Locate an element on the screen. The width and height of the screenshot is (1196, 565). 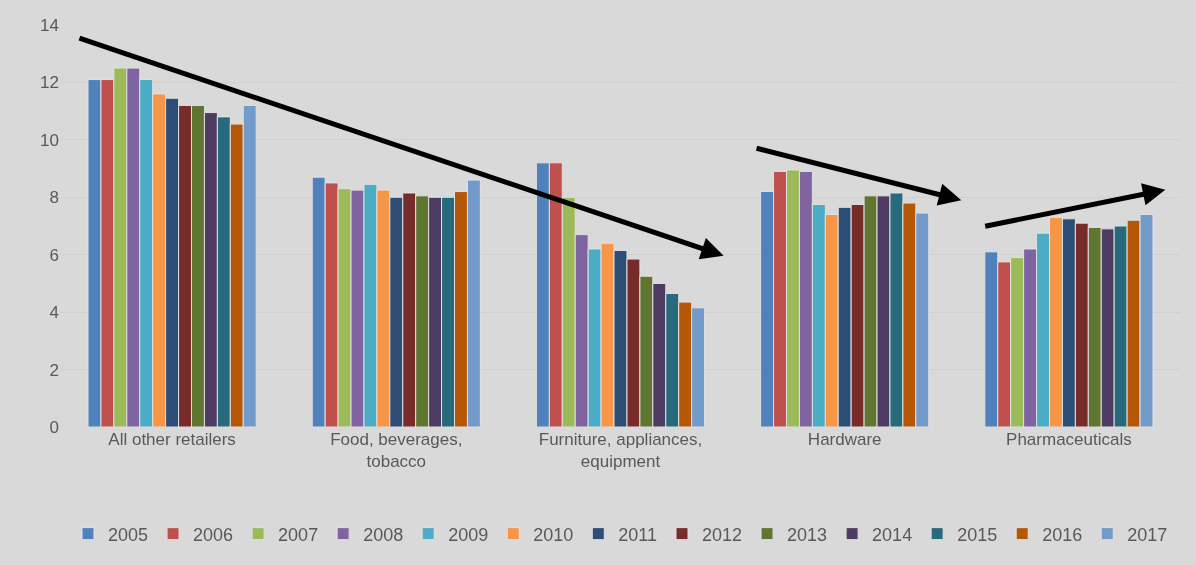
legend-label: 2011 is located at coordinates (637, 534).